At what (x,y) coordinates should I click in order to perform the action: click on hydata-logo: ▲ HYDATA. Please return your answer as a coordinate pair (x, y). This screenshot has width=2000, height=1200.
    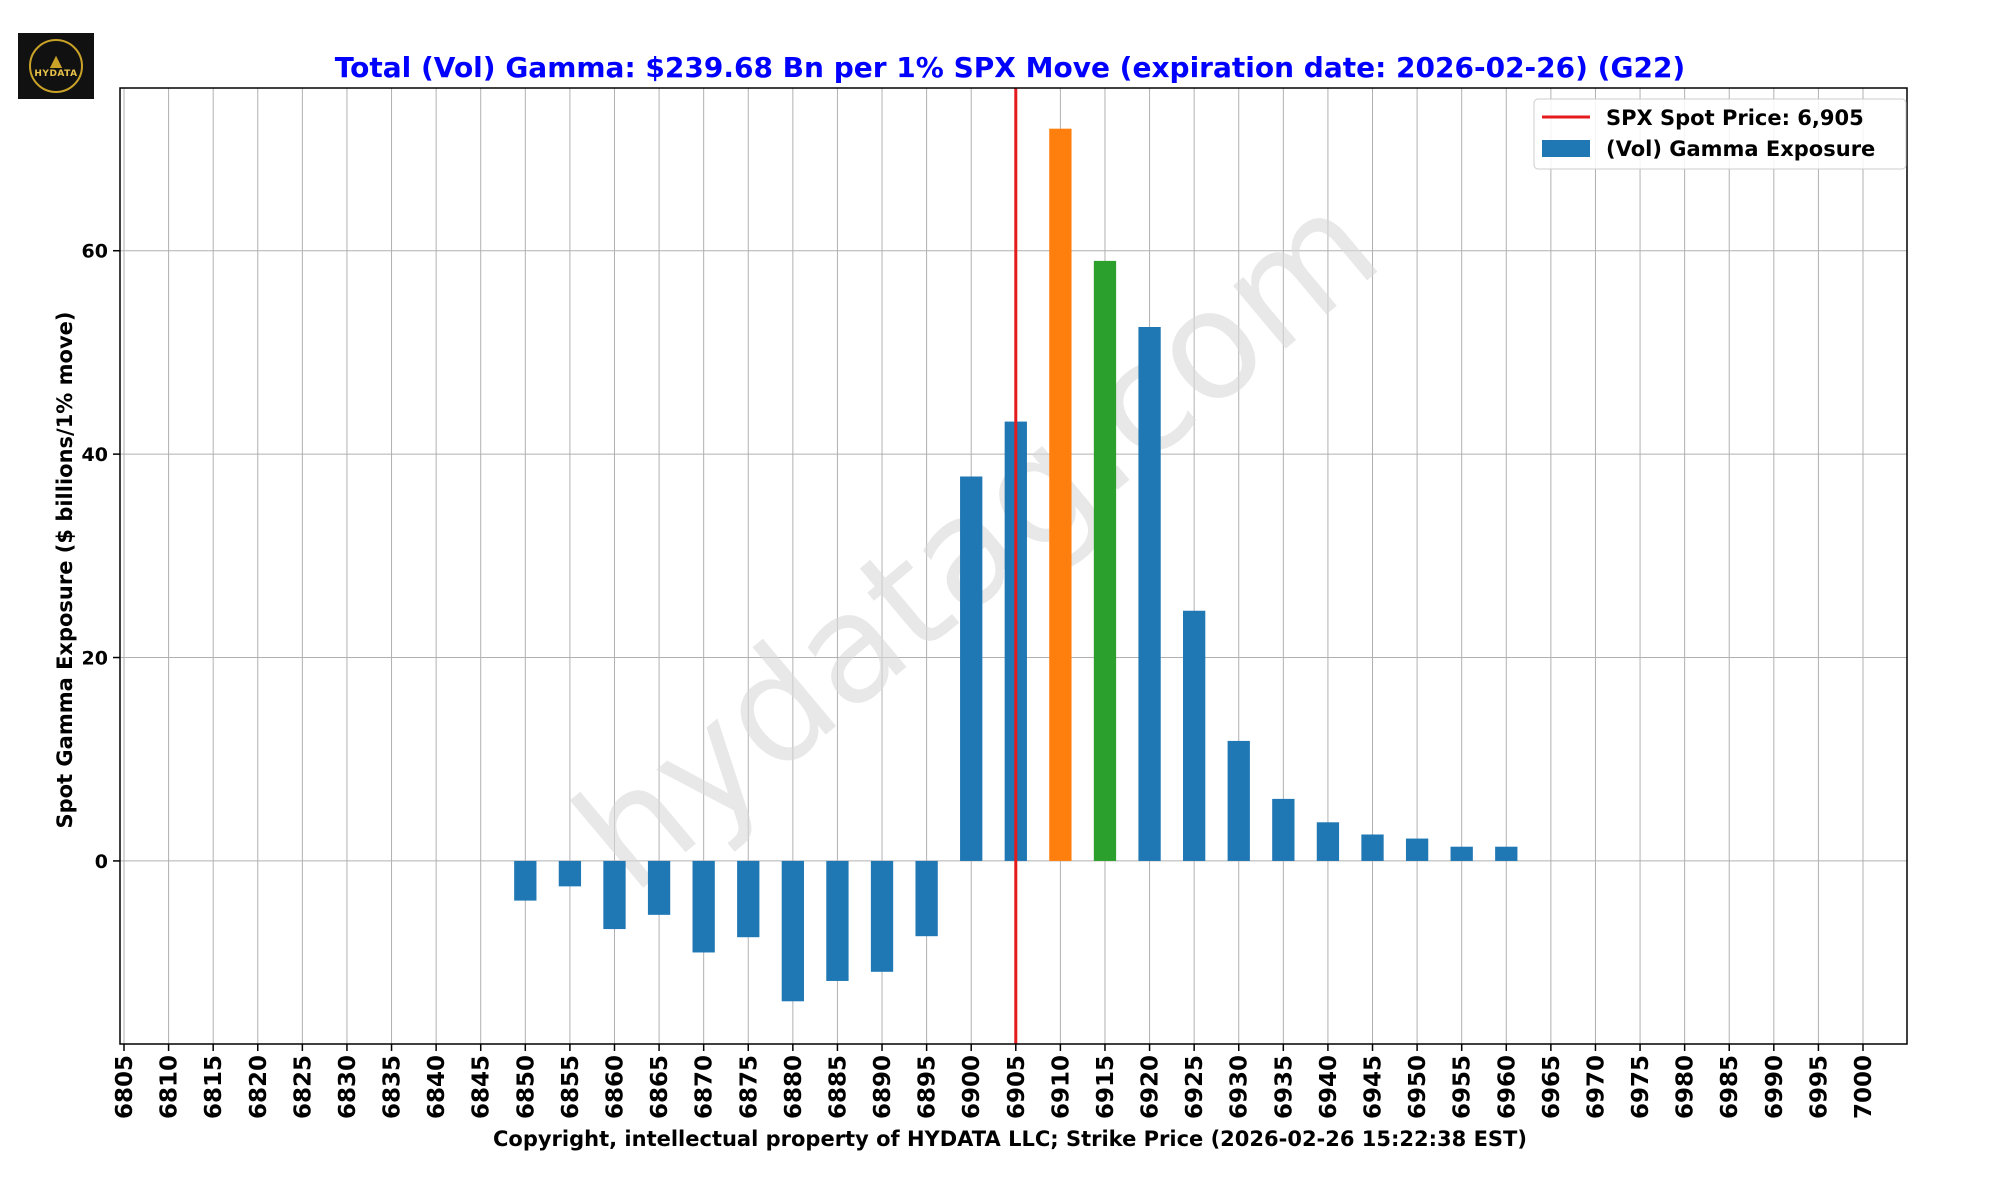
    Looking at the image, I should click on (56, 66).